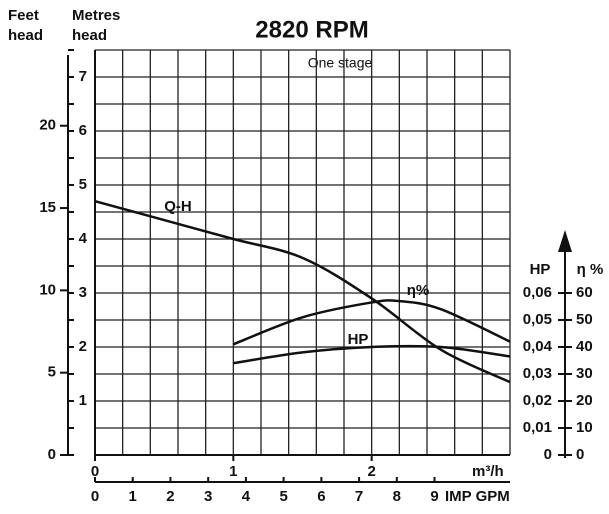 Image resolution: width=609 pixels, height=514 pixels. I want to click on gpm-tick-label: 6, so click(321, 496).